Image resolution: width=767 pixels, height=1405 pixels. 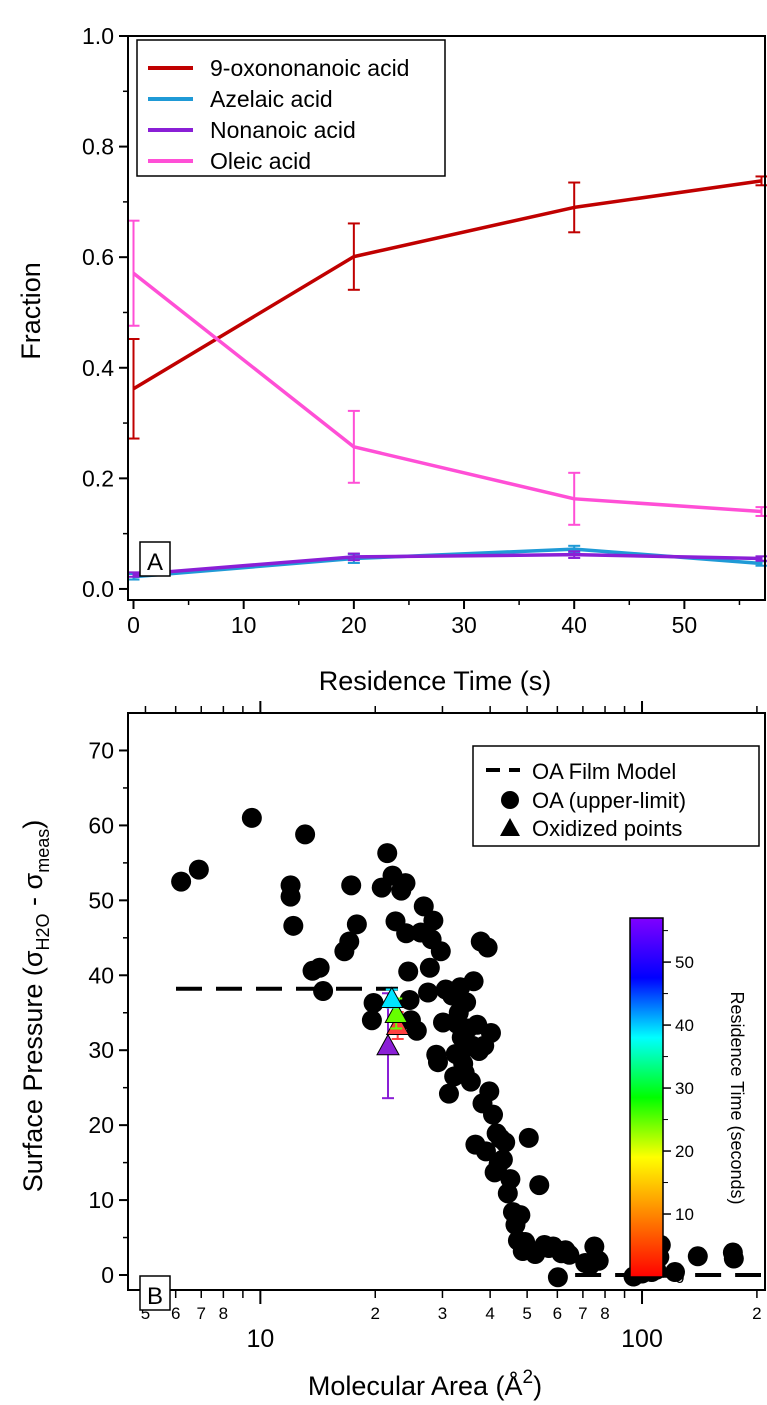 I want to click on legend-oxidized-label: Oxidized points, so click(x=607, y=828).